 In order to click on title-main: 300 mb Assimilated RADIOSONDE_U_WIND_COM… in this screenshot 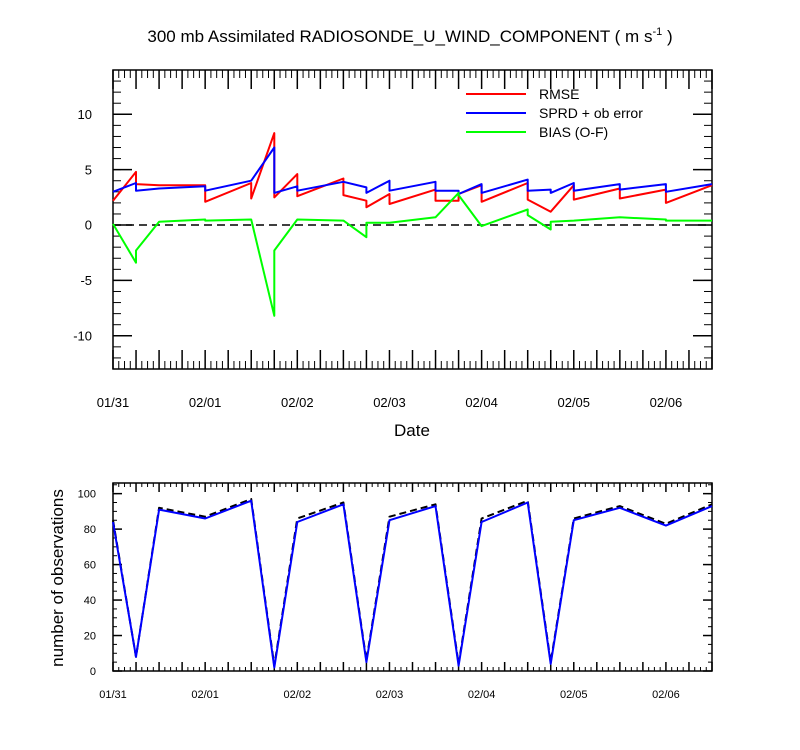, I will do `click(399, 36)`.